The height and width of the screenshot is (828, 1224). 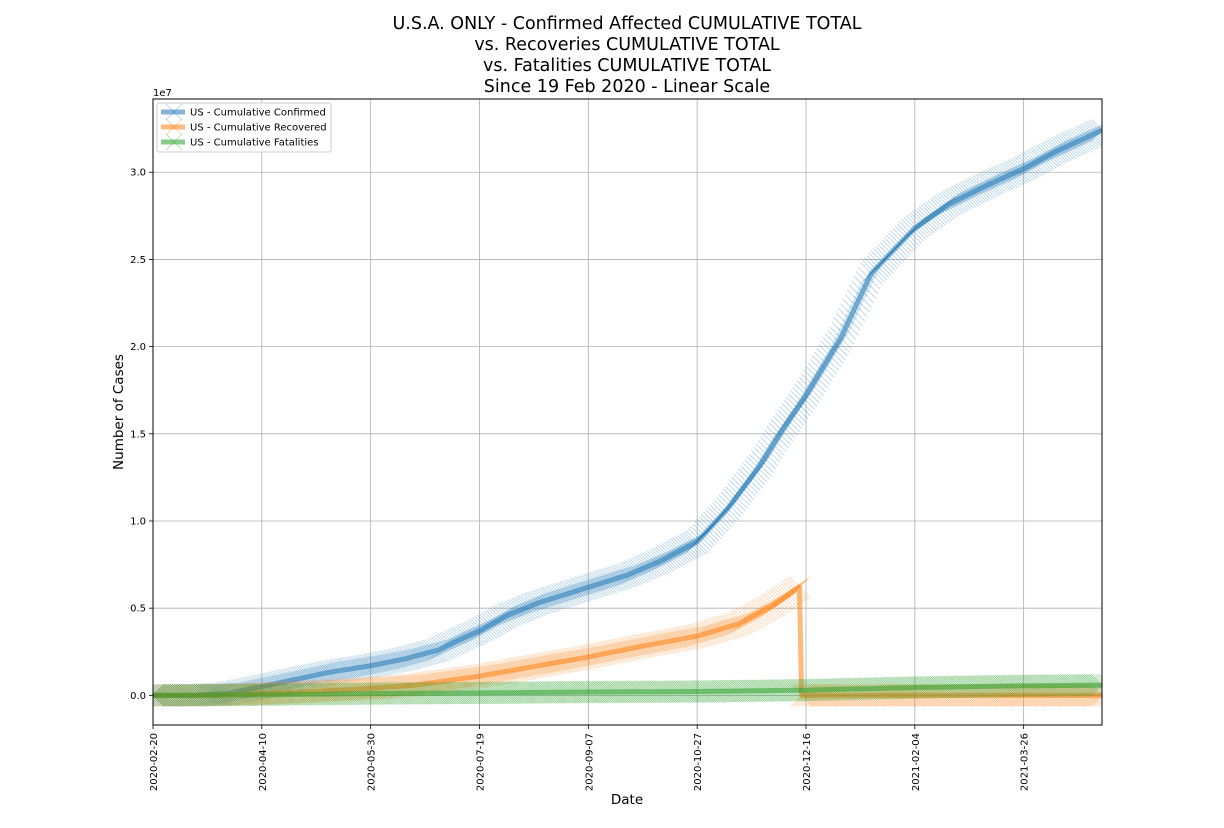 What do you see at coordinates (174, 142) in the screenshot?
I see `legend-marker` at bounding box center [174, 142].